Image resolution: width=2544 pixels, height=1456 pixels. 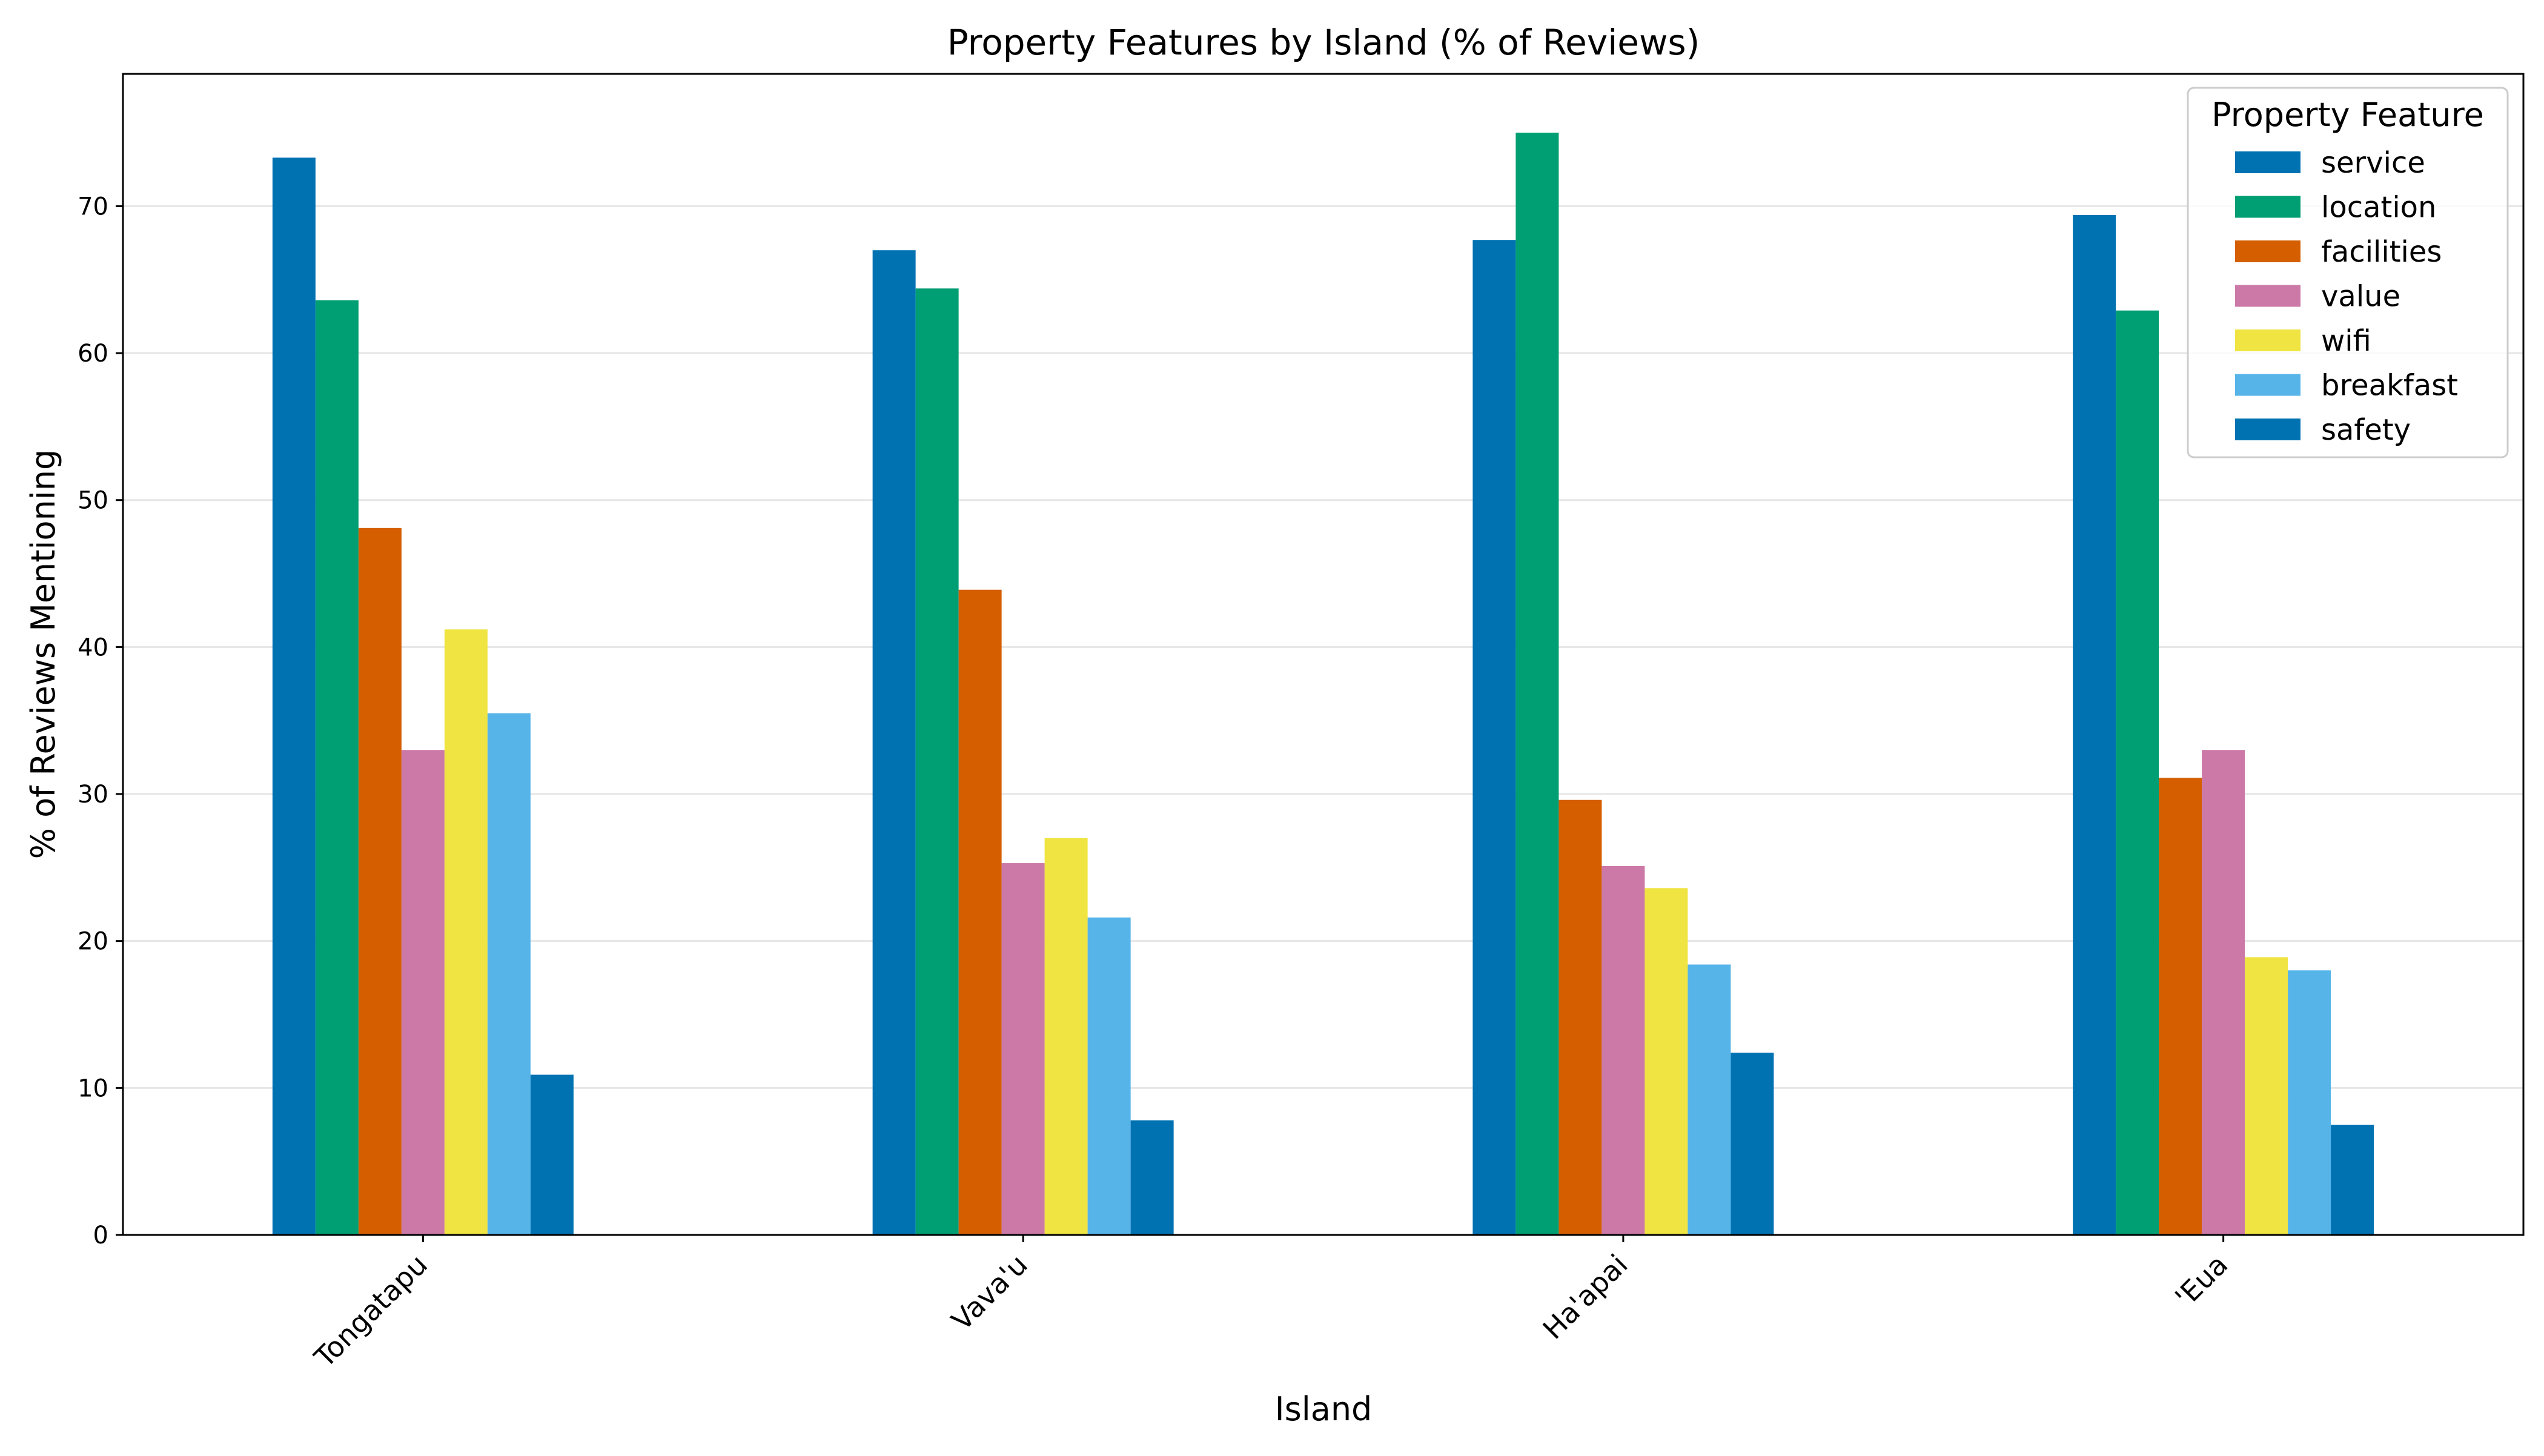 I want to click on legend-label-breakfast: breakfast, so click(x=2389, y=386).